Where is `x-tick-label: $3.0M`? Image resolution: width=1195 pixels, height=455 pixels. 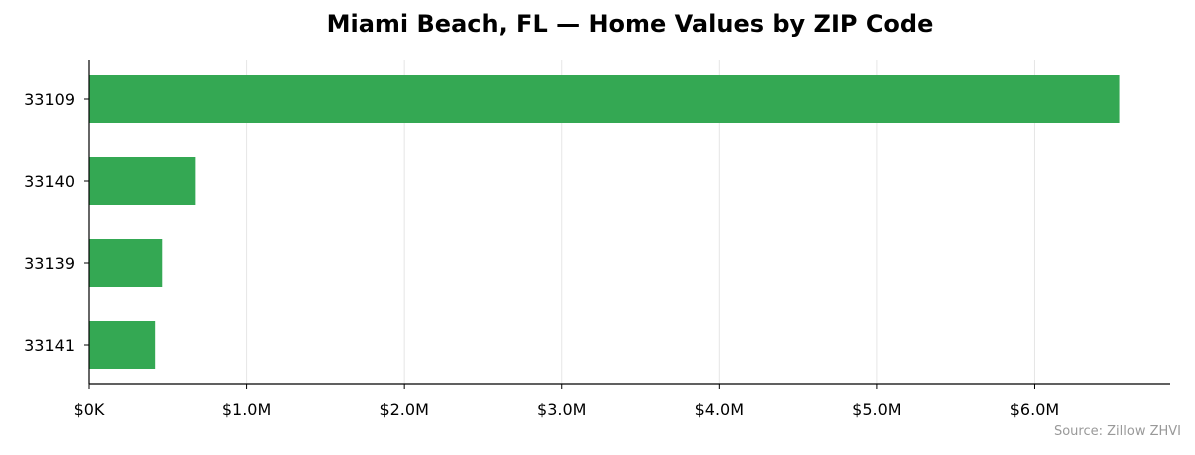
x-tick-label: $3.0M is located at coordinates (561, 409).